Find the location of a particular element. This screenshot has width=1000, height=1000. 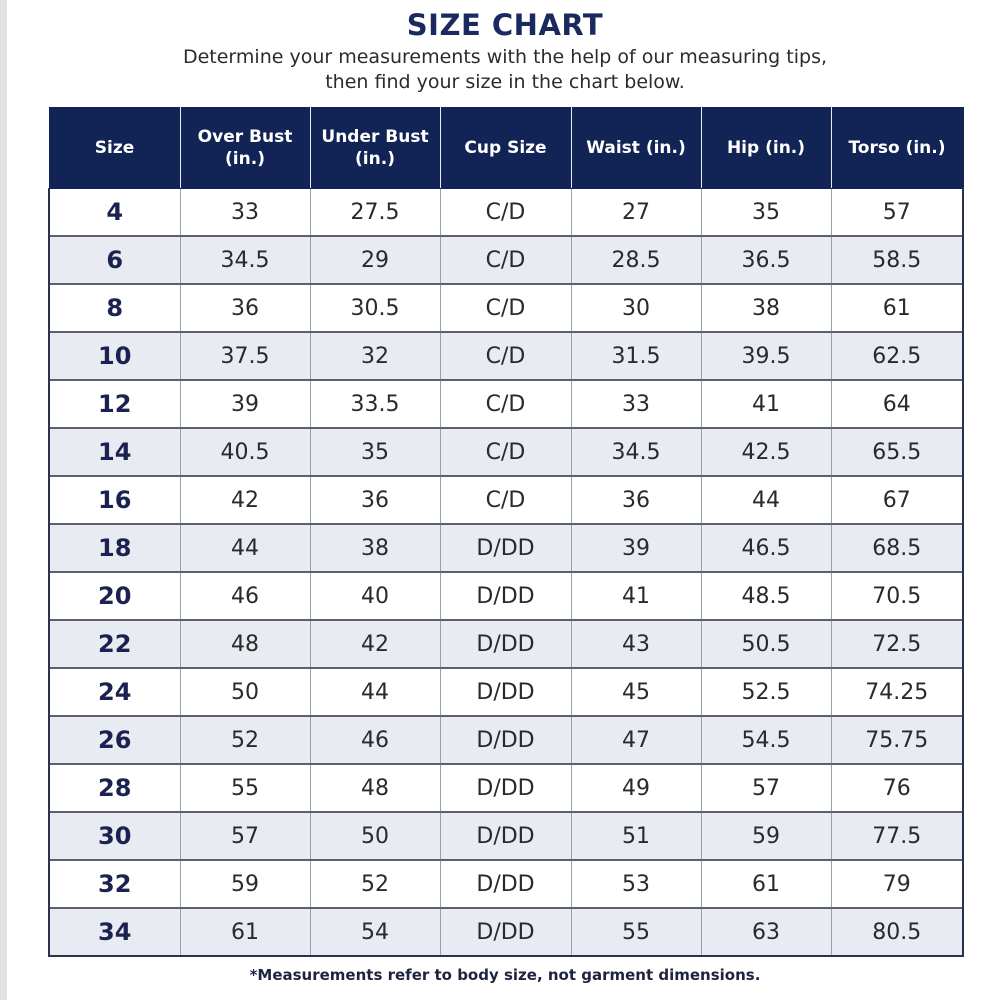

column-header-label: Torso (in.) is located at coordinates (897, 148).